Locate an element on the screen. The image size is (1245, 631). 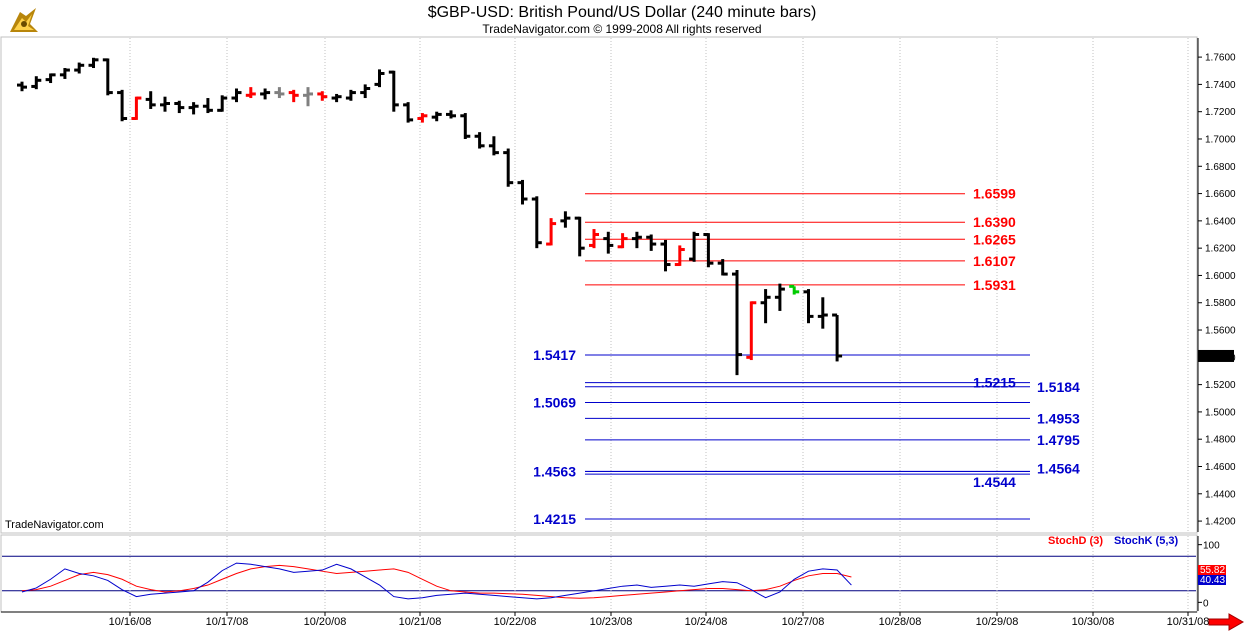
level-label: 1.4215 is located at coordinates (554, 519).